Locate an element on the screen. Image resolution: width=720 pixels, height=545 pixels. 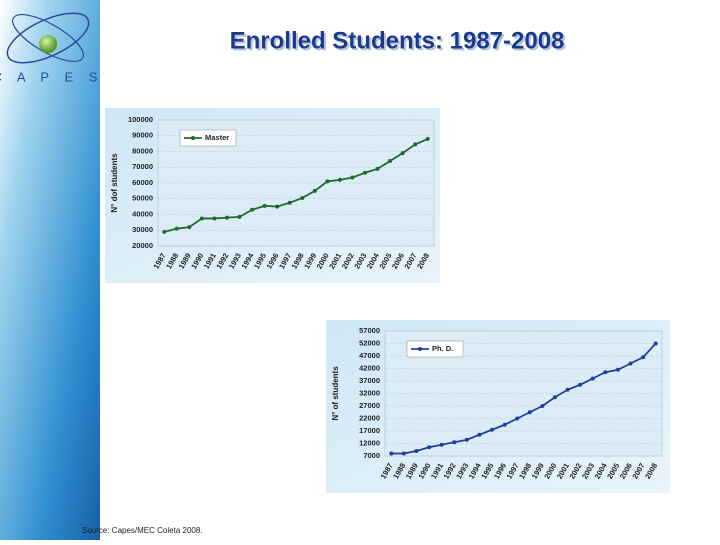
y-tick-label: 100000 is located at coordinates (140, 119).